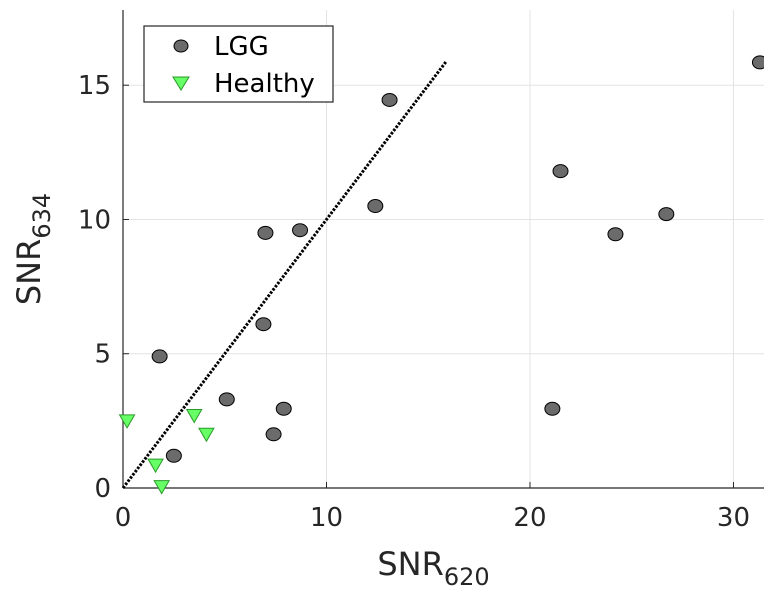 Image resolution: width=764 pixels, height=593 pixels. Describe the element at coordinates (103, 287) in the screenshot. I see `y-tick-labels: 0 5 10 15` at that location.